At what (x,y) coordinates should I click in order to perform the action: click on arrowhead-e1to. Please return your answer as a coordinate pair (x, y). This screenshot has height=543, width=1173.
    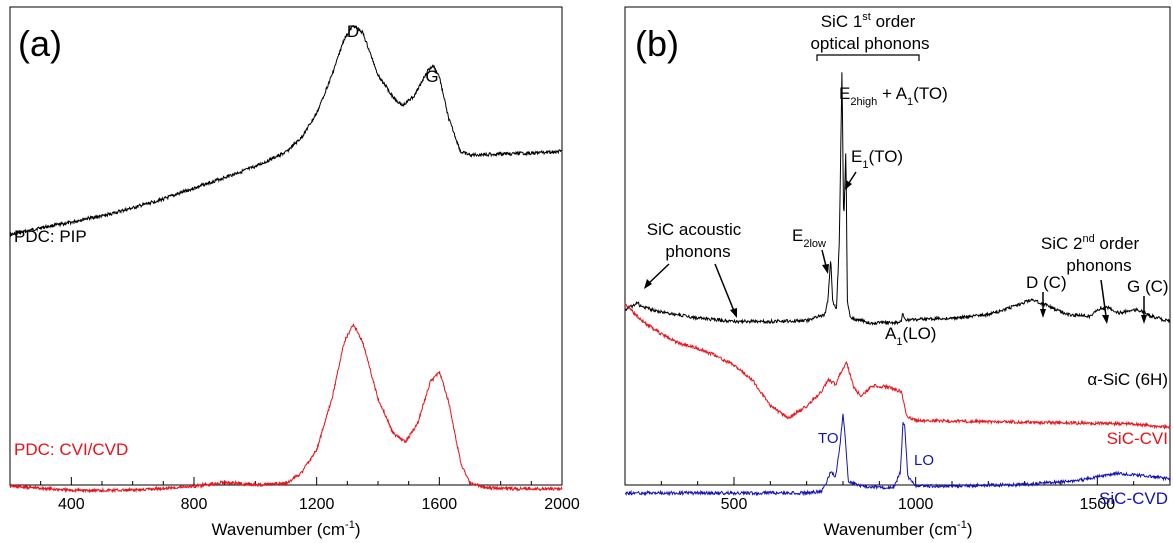
    Looking at the image, I should click on (848, 185).